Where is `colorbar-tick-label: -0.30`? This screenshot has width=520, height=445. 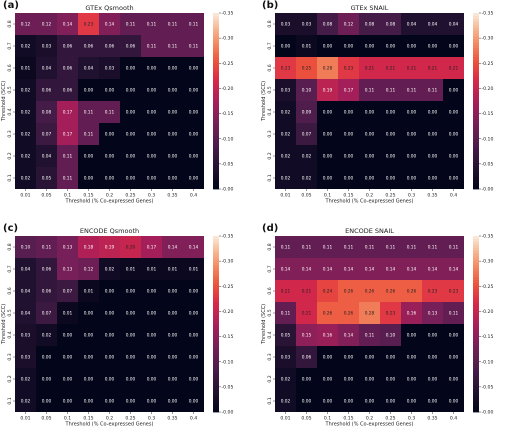
colorbar-tick-label: -0.30 is located at coordinates (228, 262).